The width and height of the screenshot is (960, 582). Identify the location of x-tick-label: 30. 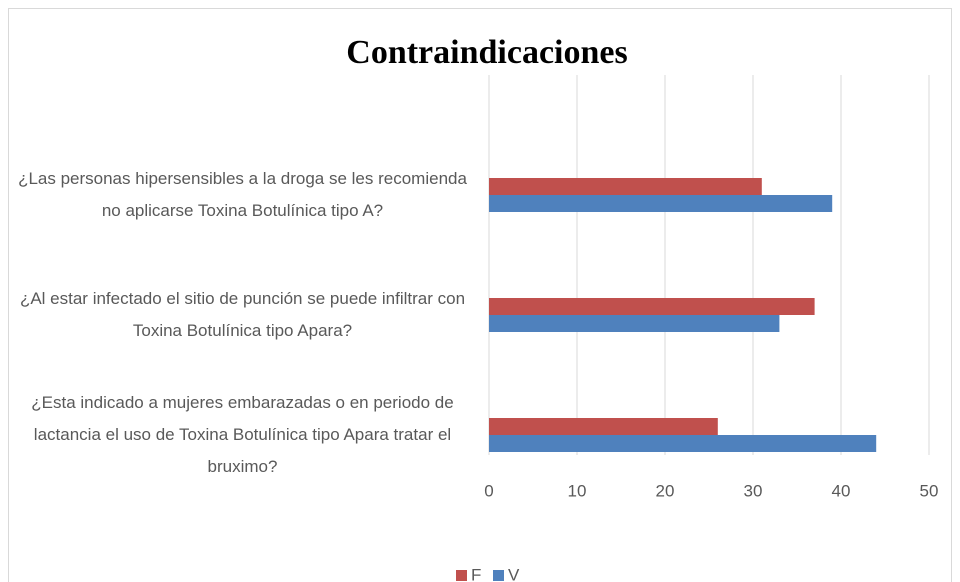
(753, 490).